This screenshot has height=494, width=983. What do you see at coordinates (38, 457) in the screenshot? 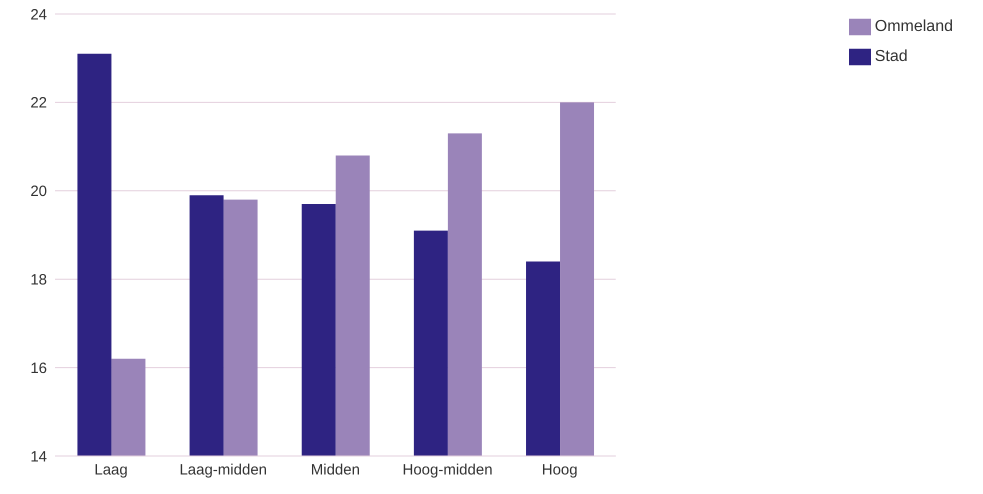
I see `y-tick-label: 14` at bounding box center [38, 457].